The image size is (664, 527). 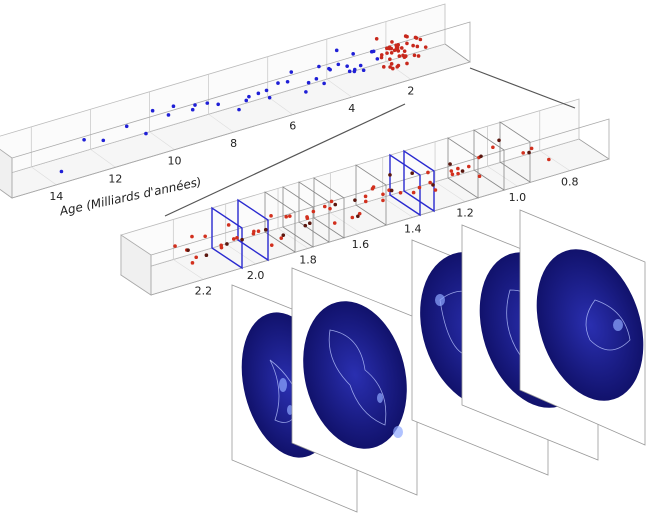 What do you see at coordinates (129, 197) in the screenshot?
I see `x-axis-label: Age (Milliards d'années)` at bounding box center [129, 197].